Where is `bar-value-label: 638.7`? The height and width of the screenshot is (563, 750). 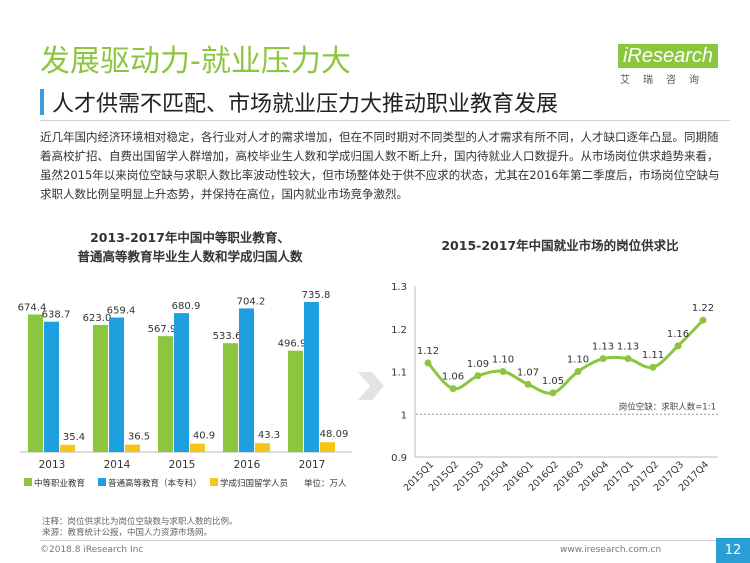
bar-value-label: 638.7 is located at coordinates (56, 315).